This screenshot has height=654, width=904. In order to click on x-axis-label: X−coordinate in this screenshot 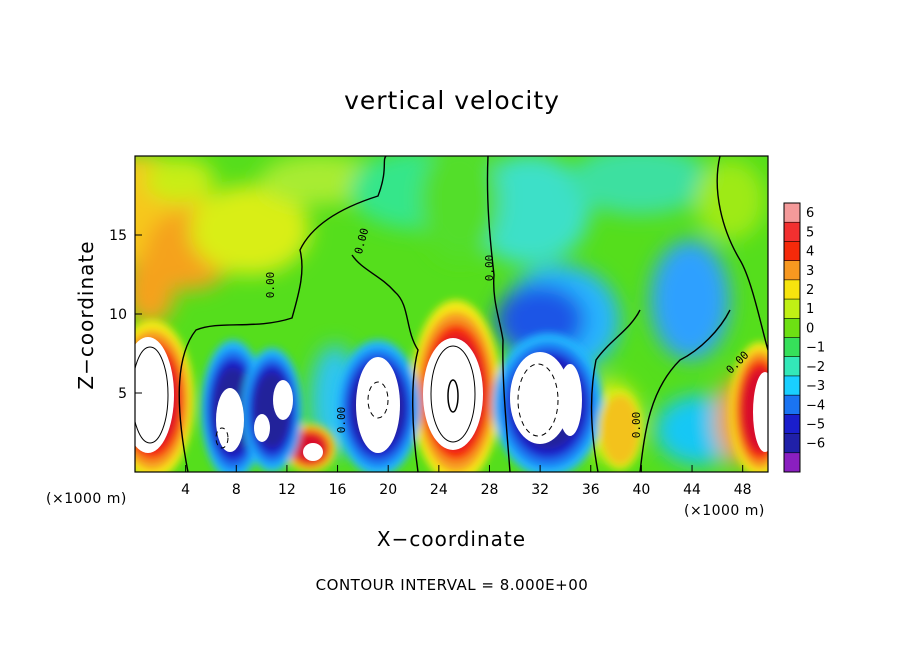, I will do `click(451, 539)`.